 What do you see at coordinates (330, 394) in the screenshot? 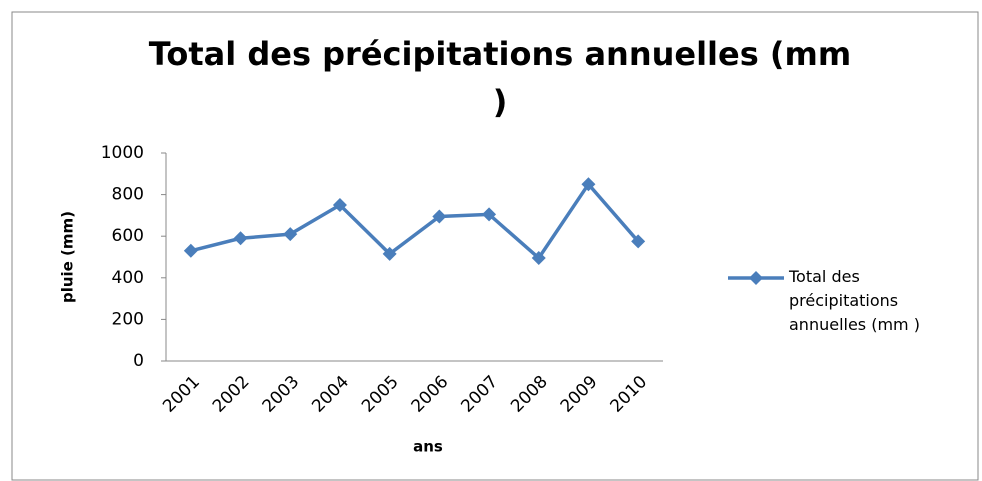
I see `x-tick-label: 2004` at bounding box center [330, 394].